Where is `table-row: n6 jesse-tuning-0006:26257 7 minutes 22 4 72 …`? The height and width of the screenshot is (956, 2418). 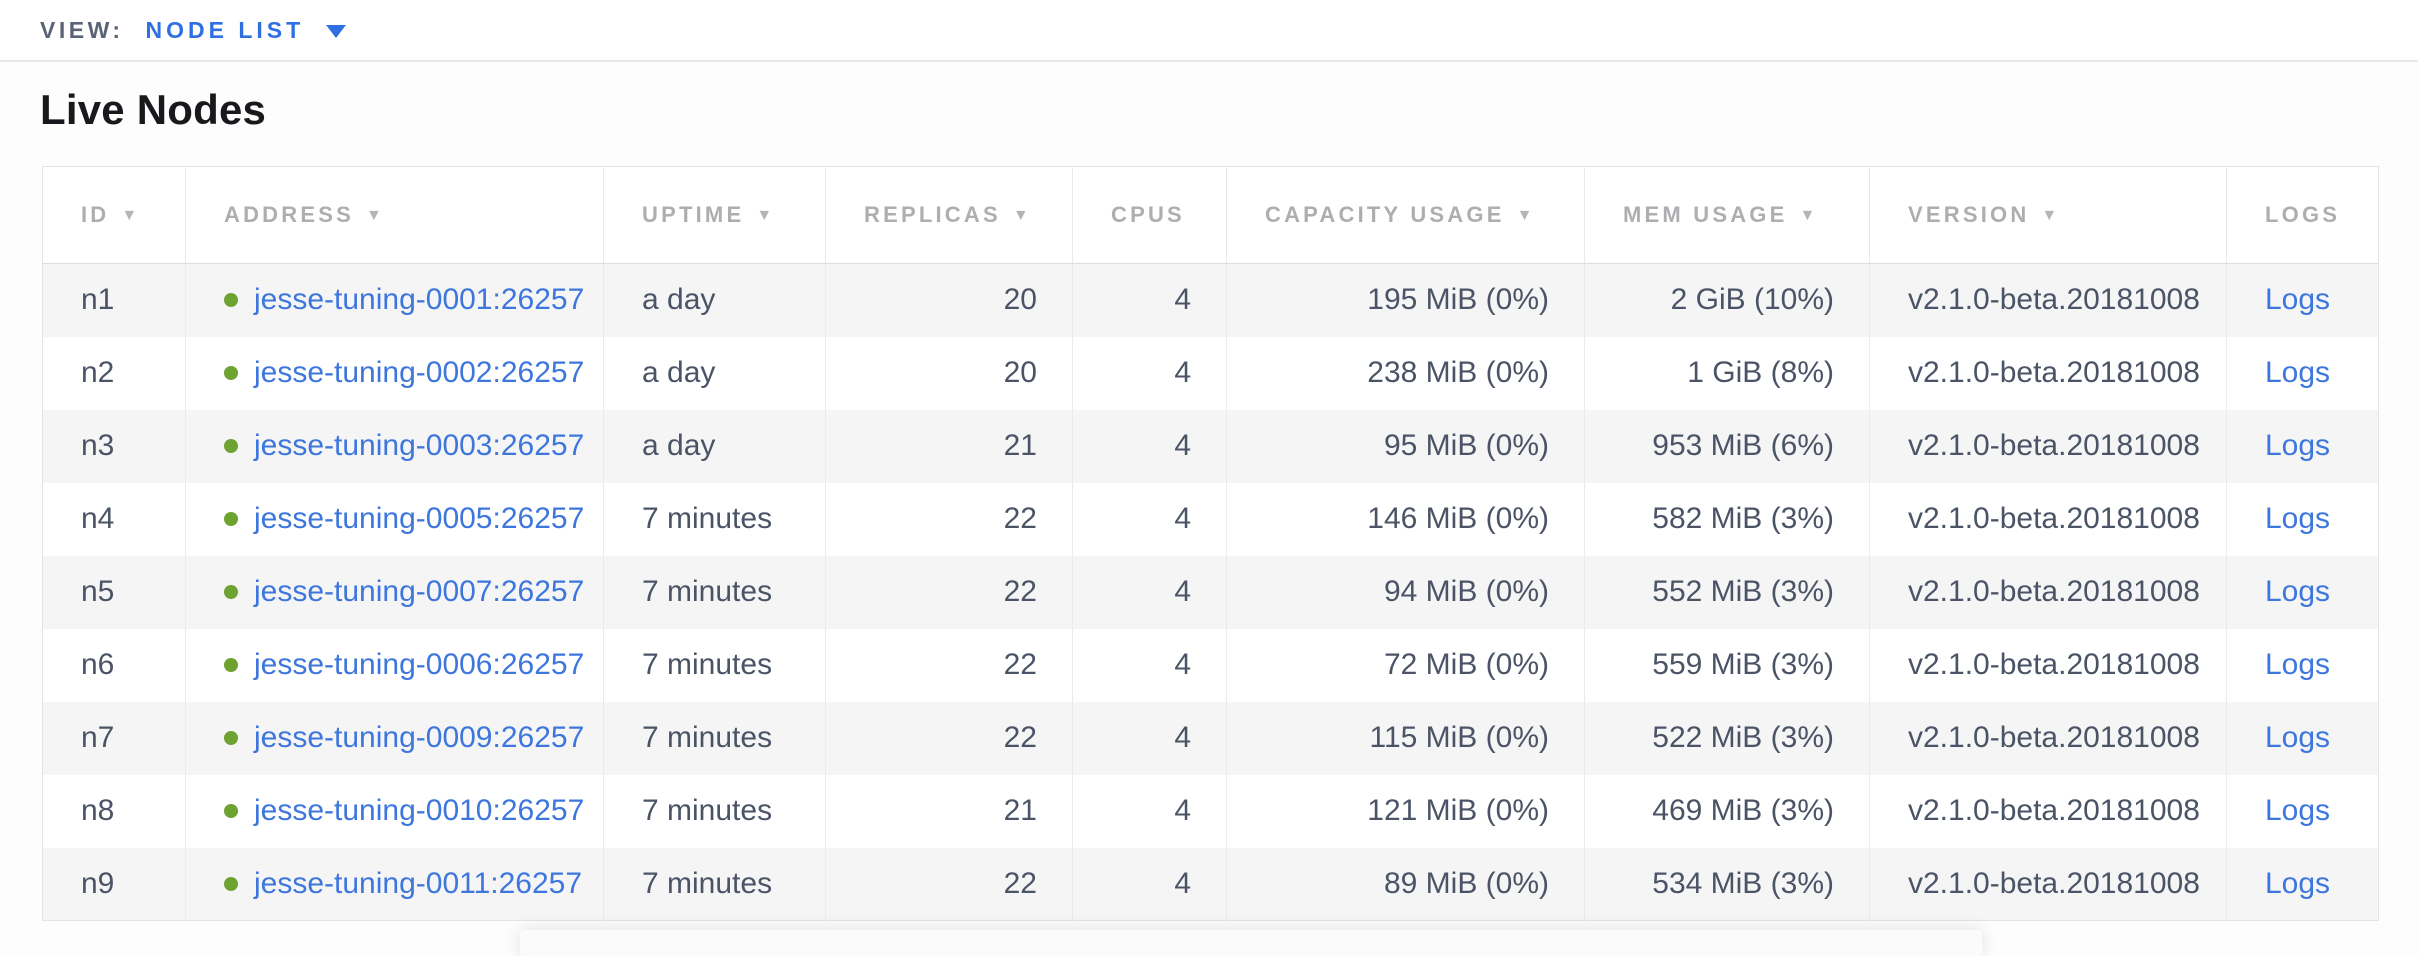 table-row: n6 jesse-tuning-0006:26257 7 minutes 22 4 72 … is located at coordinates (1211, 665).